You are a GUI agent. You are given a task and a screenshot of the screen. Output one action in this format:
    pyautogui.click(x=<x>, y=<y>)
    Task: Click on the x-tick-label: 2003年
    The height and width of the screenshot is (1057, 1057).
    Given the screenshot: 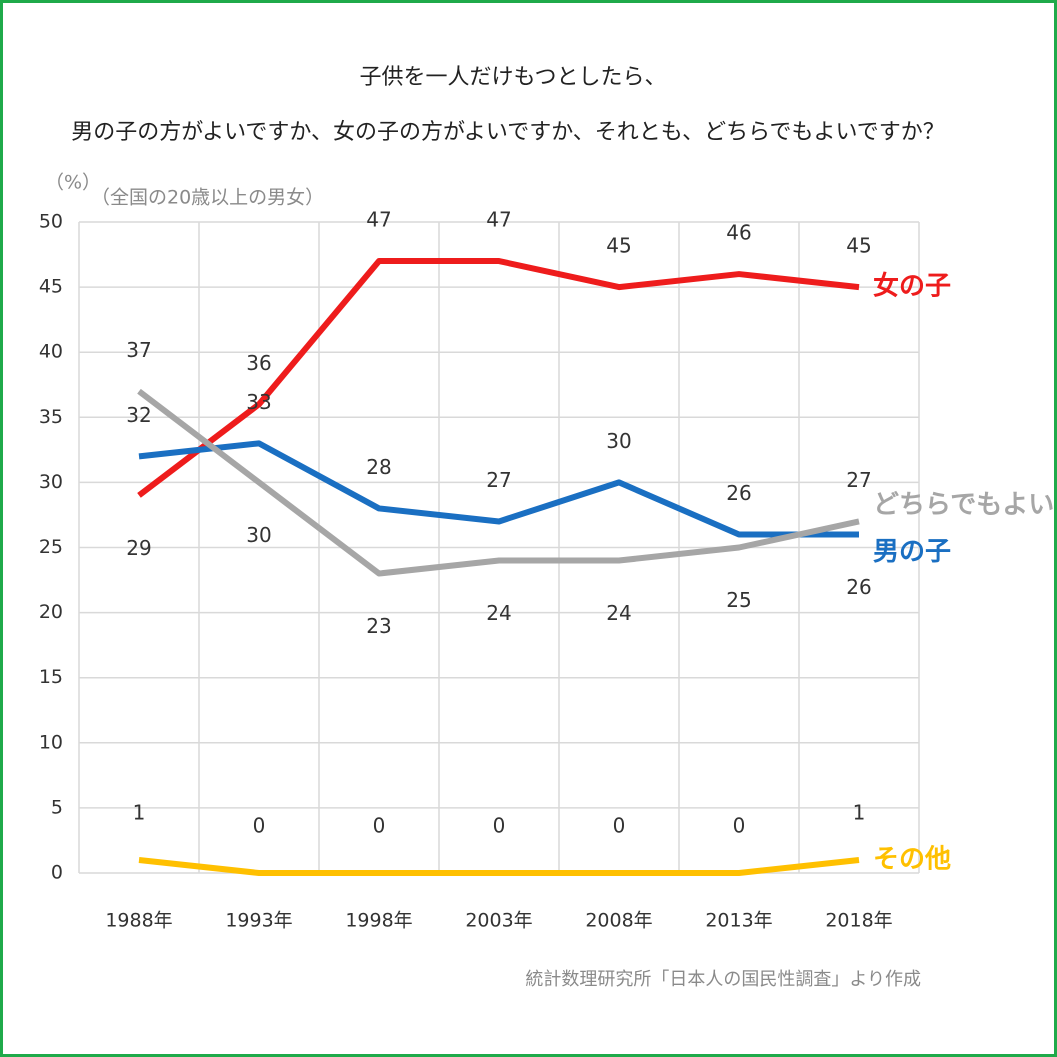 What is the action you would take?
    pyautogui.click(x=498, y=921)
    